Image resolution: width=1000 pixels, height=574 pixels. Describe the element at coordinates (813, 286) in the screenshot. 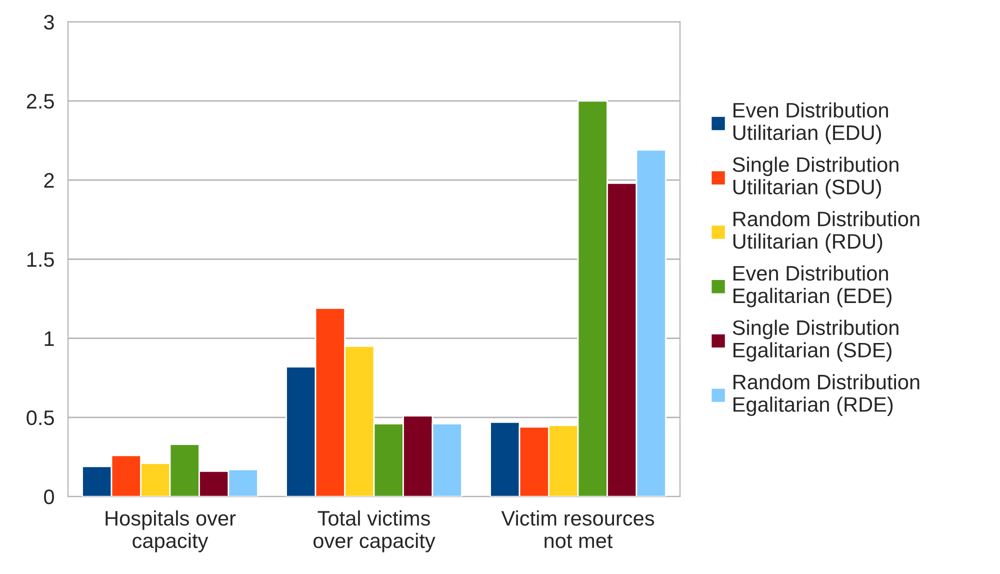

I see `legend-label: Even Distribution Egalitarian (EDE)` at that location.